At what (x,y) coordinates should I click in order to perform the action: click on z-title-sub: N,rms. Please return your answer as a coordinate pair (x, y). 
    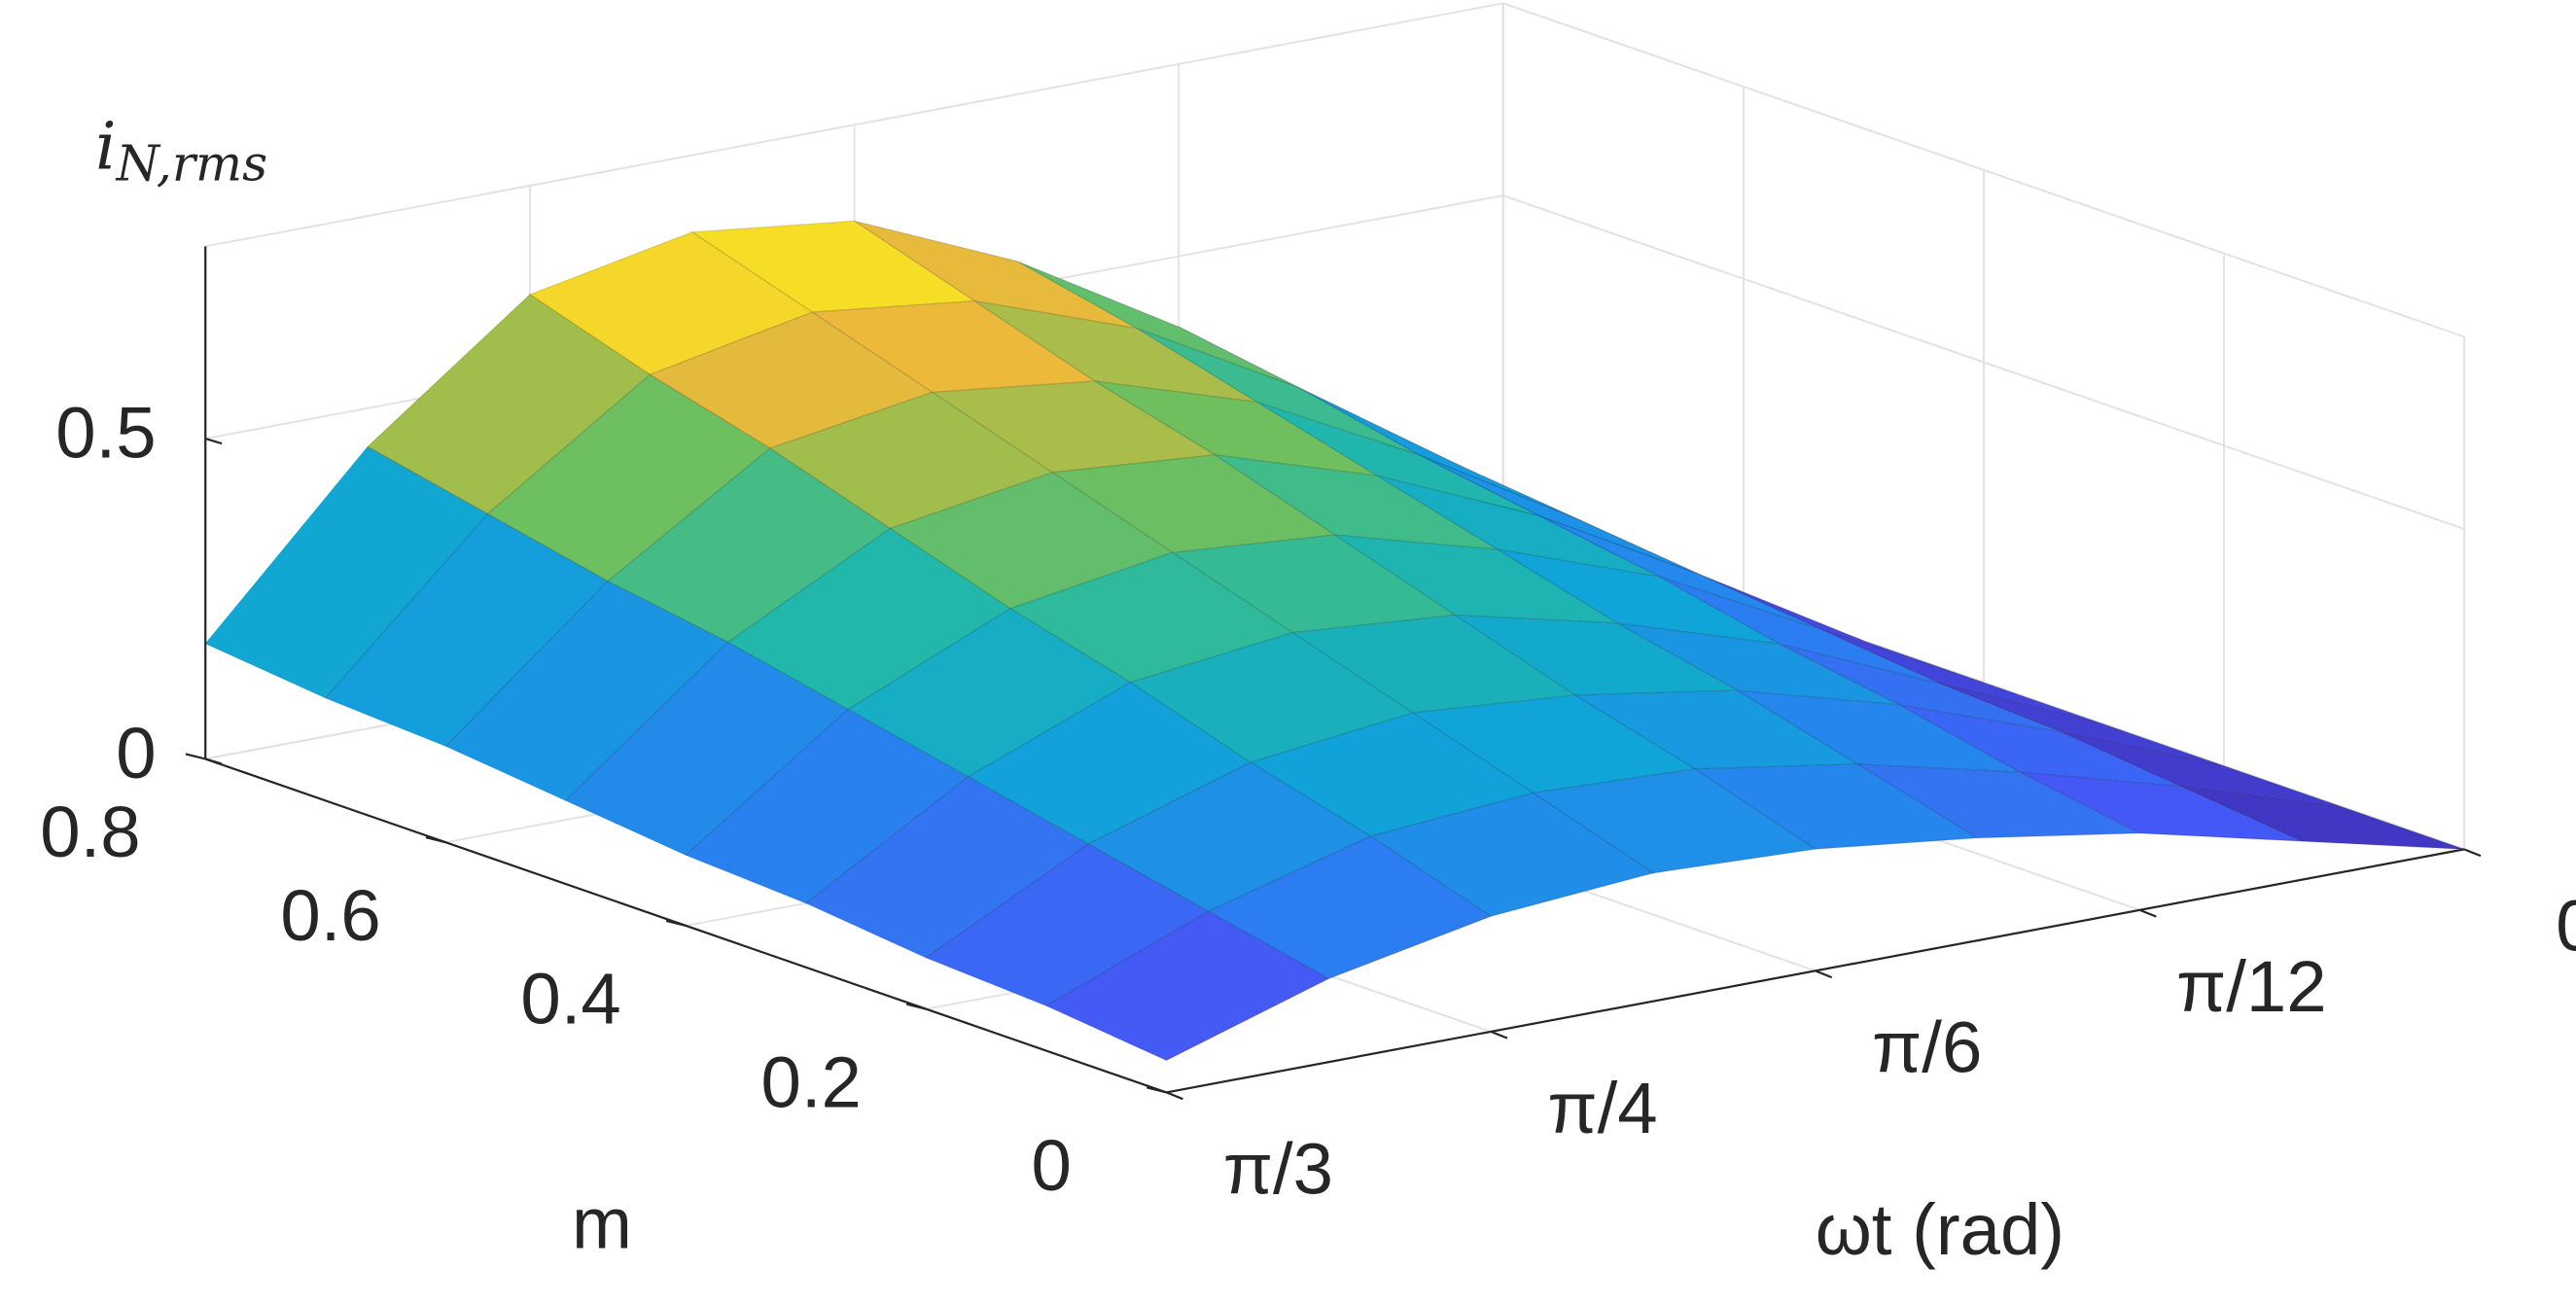
    Looking at the image, I should click on (191, 163).